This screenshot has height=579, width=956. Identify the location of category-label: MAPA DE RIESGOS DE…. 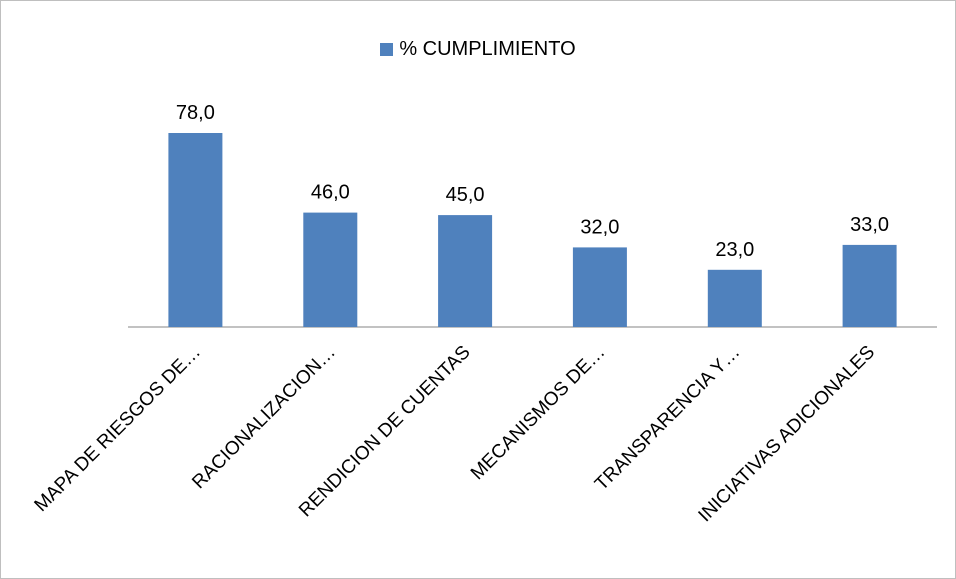
(118, 429).